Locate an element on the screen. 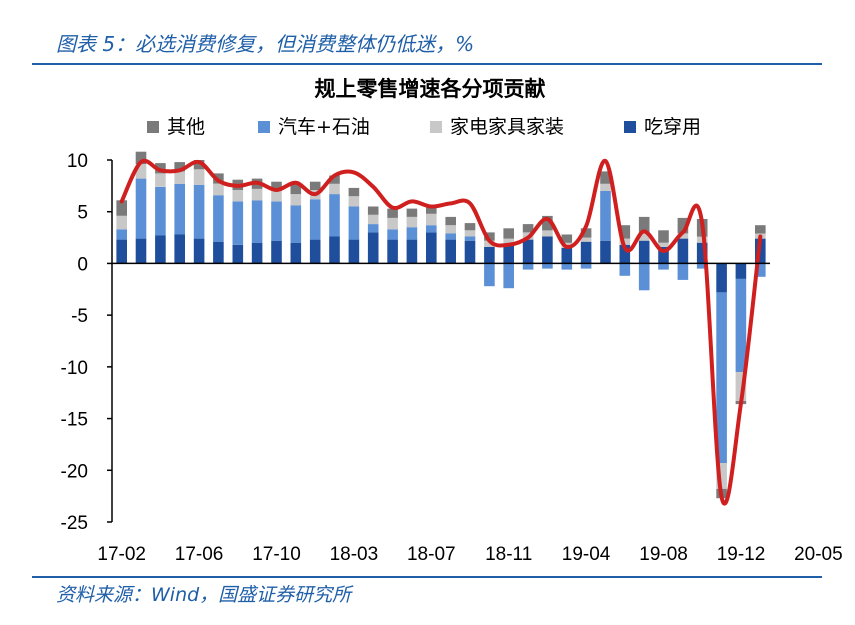 The width and height of the screenshot is (855, 625). y-tick-label: 10 is located at coordinates (77, 161).